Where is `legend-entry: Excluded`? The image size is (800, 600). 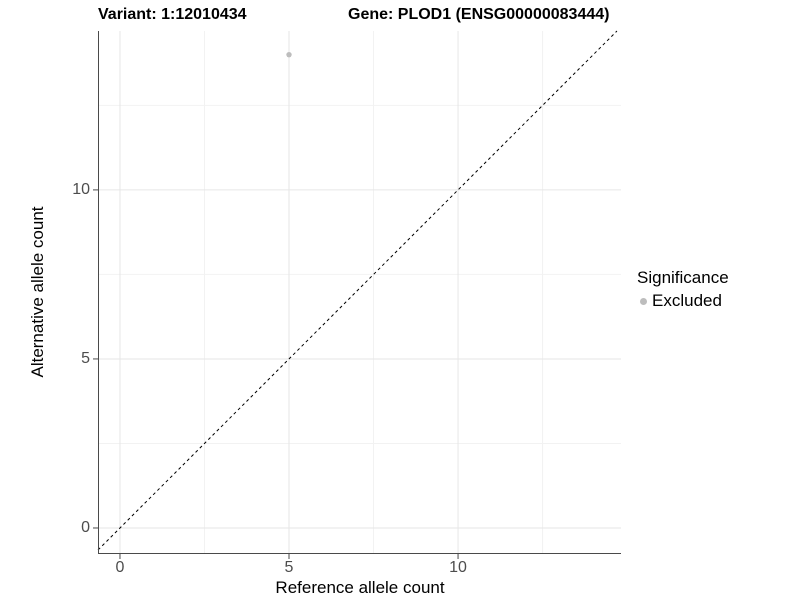
legend-entry: Excluded is located at coordinates (683, 301).